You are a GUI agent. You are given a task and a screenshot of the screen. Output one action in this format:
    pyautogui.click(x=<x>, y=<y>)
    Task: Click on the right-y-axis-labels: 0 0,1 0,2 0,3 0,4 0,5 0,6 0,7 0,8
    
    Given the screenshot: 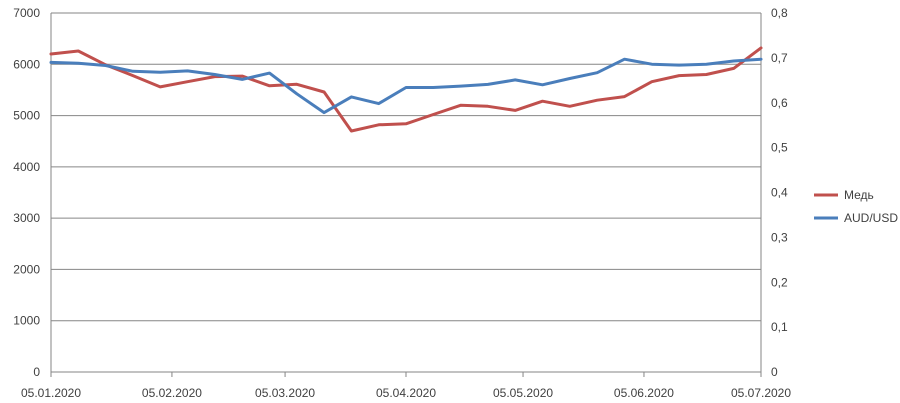 What is the action you would take?
    pyautogui.click(x=779, y=192)
    